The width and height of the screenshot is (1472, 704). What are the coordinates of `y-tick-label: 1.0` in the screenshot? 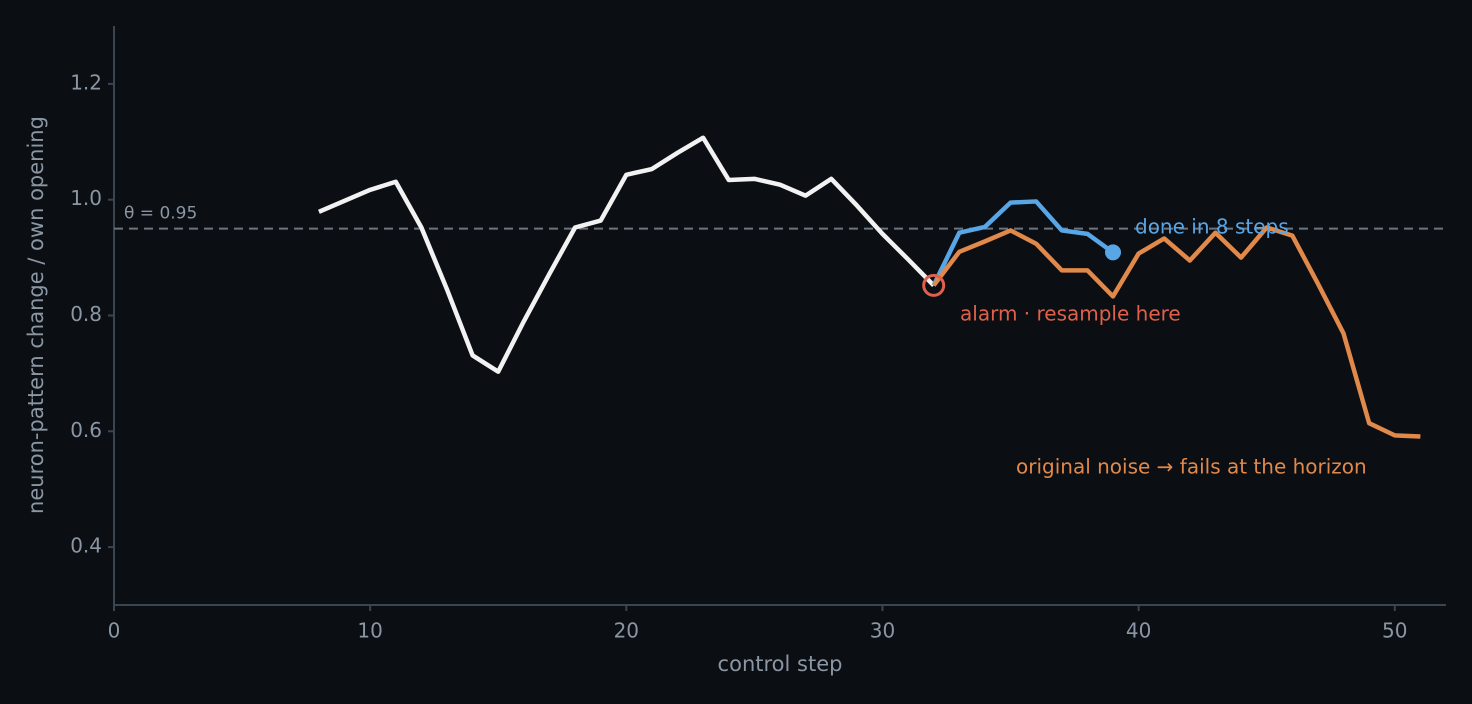 It's located at (86, 198).